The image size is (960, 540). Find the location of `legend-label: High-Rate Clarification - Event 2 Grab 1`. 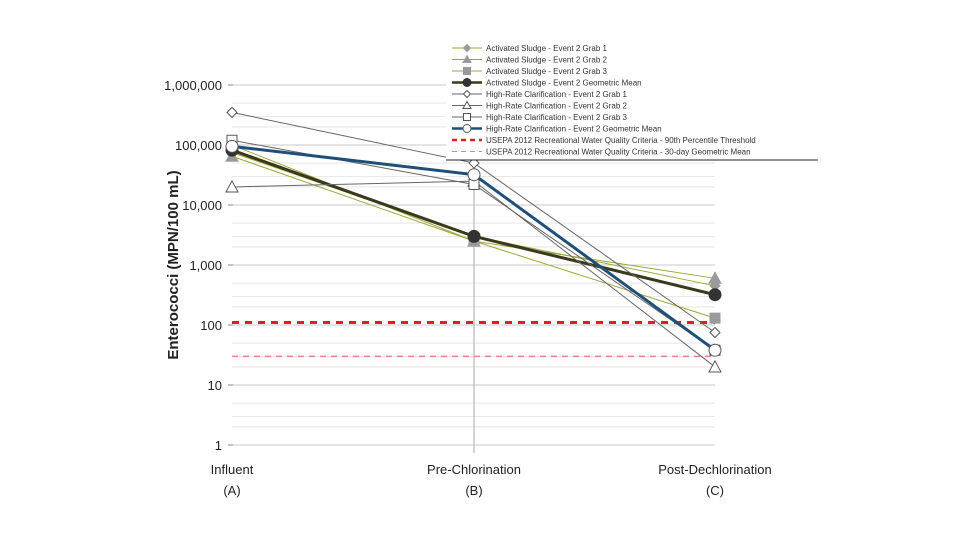

legend-label: High-Rate Clarification - Event 2 Grab 1 is located at coordinates (557, 94).